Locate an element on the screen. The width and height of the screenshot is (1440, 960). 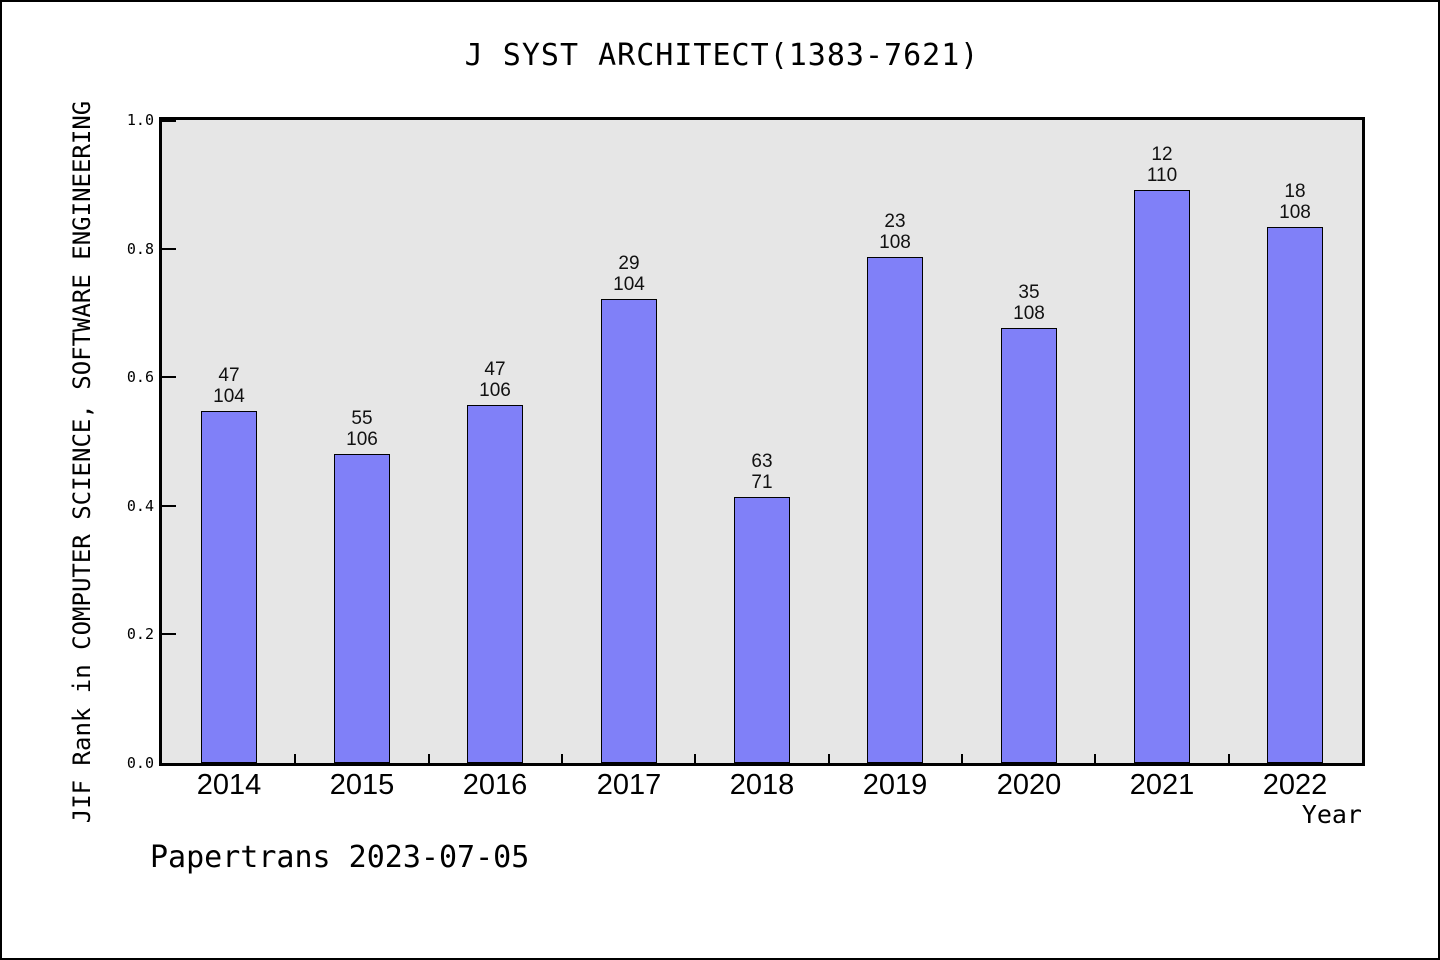
bar-label-2015: 55 106 is located at coordinates (362, 429).